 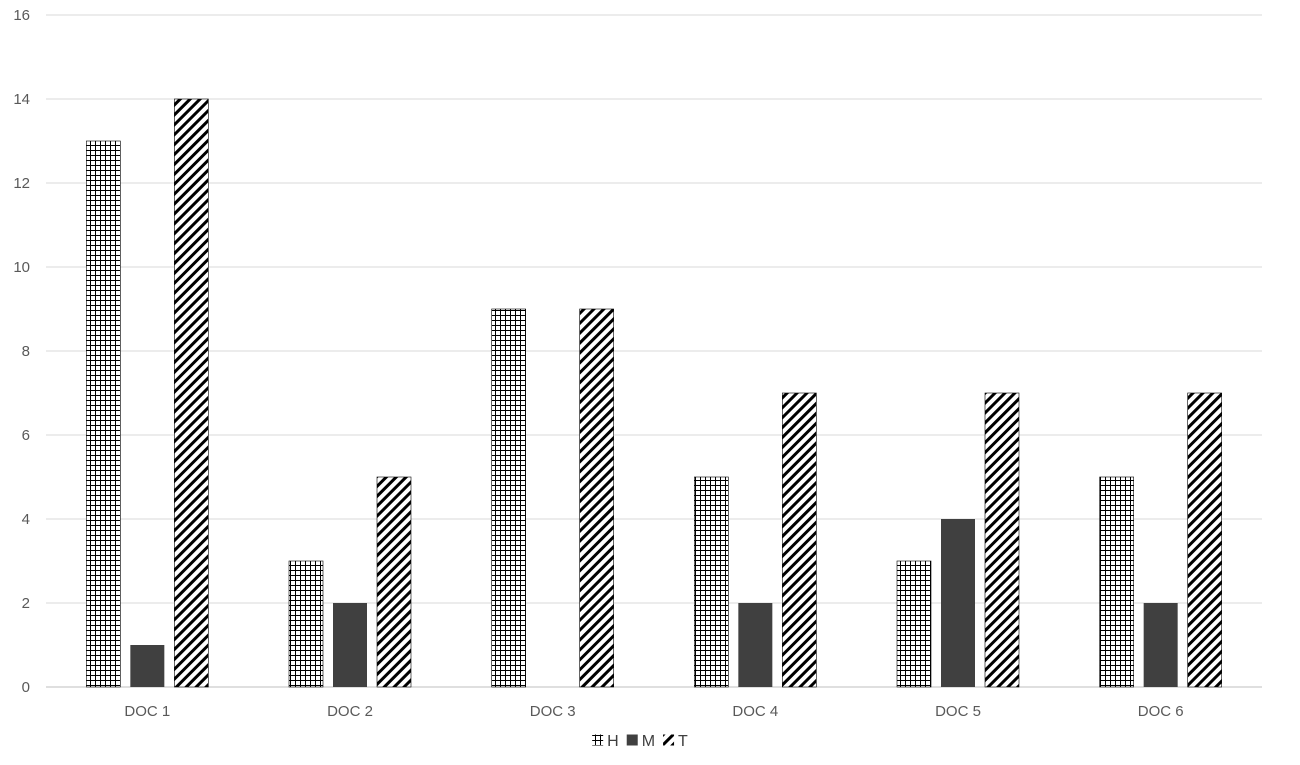 What do you see at coordinates (147, 711) in the screenshot?
I see `x-tick-label: DOC 1` at bounding box center [147, 711].